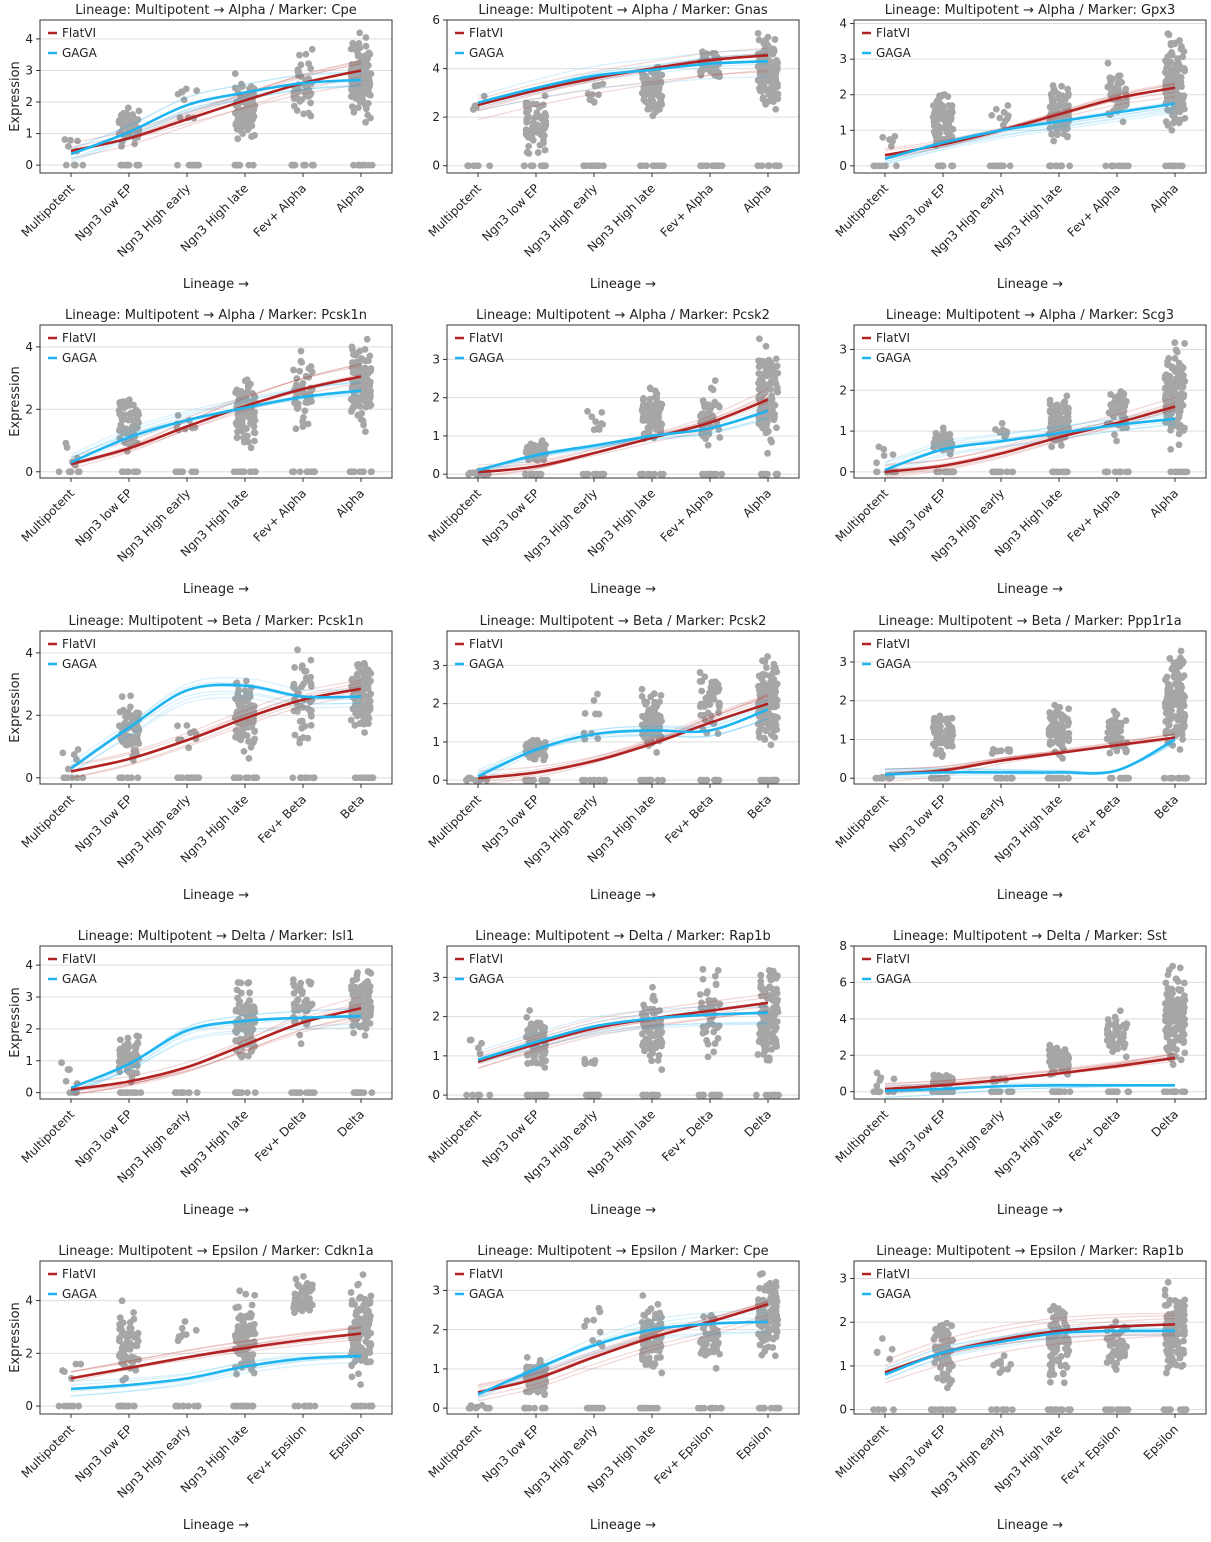 This screenshot has width=1211, height=1542. I want to click on x-tick-label: Fev+ Delta, so click(687, 1135).